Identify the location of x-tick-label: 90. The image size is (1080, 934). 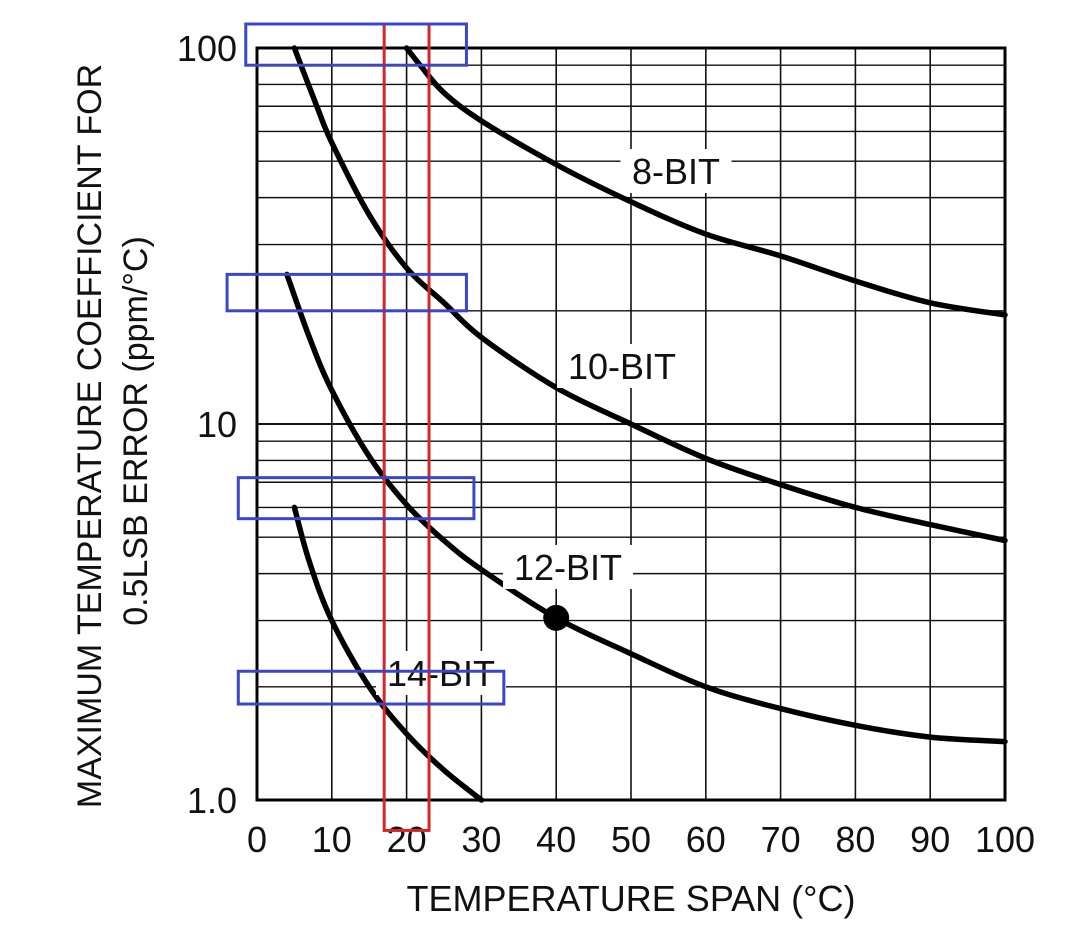
(930, 839).